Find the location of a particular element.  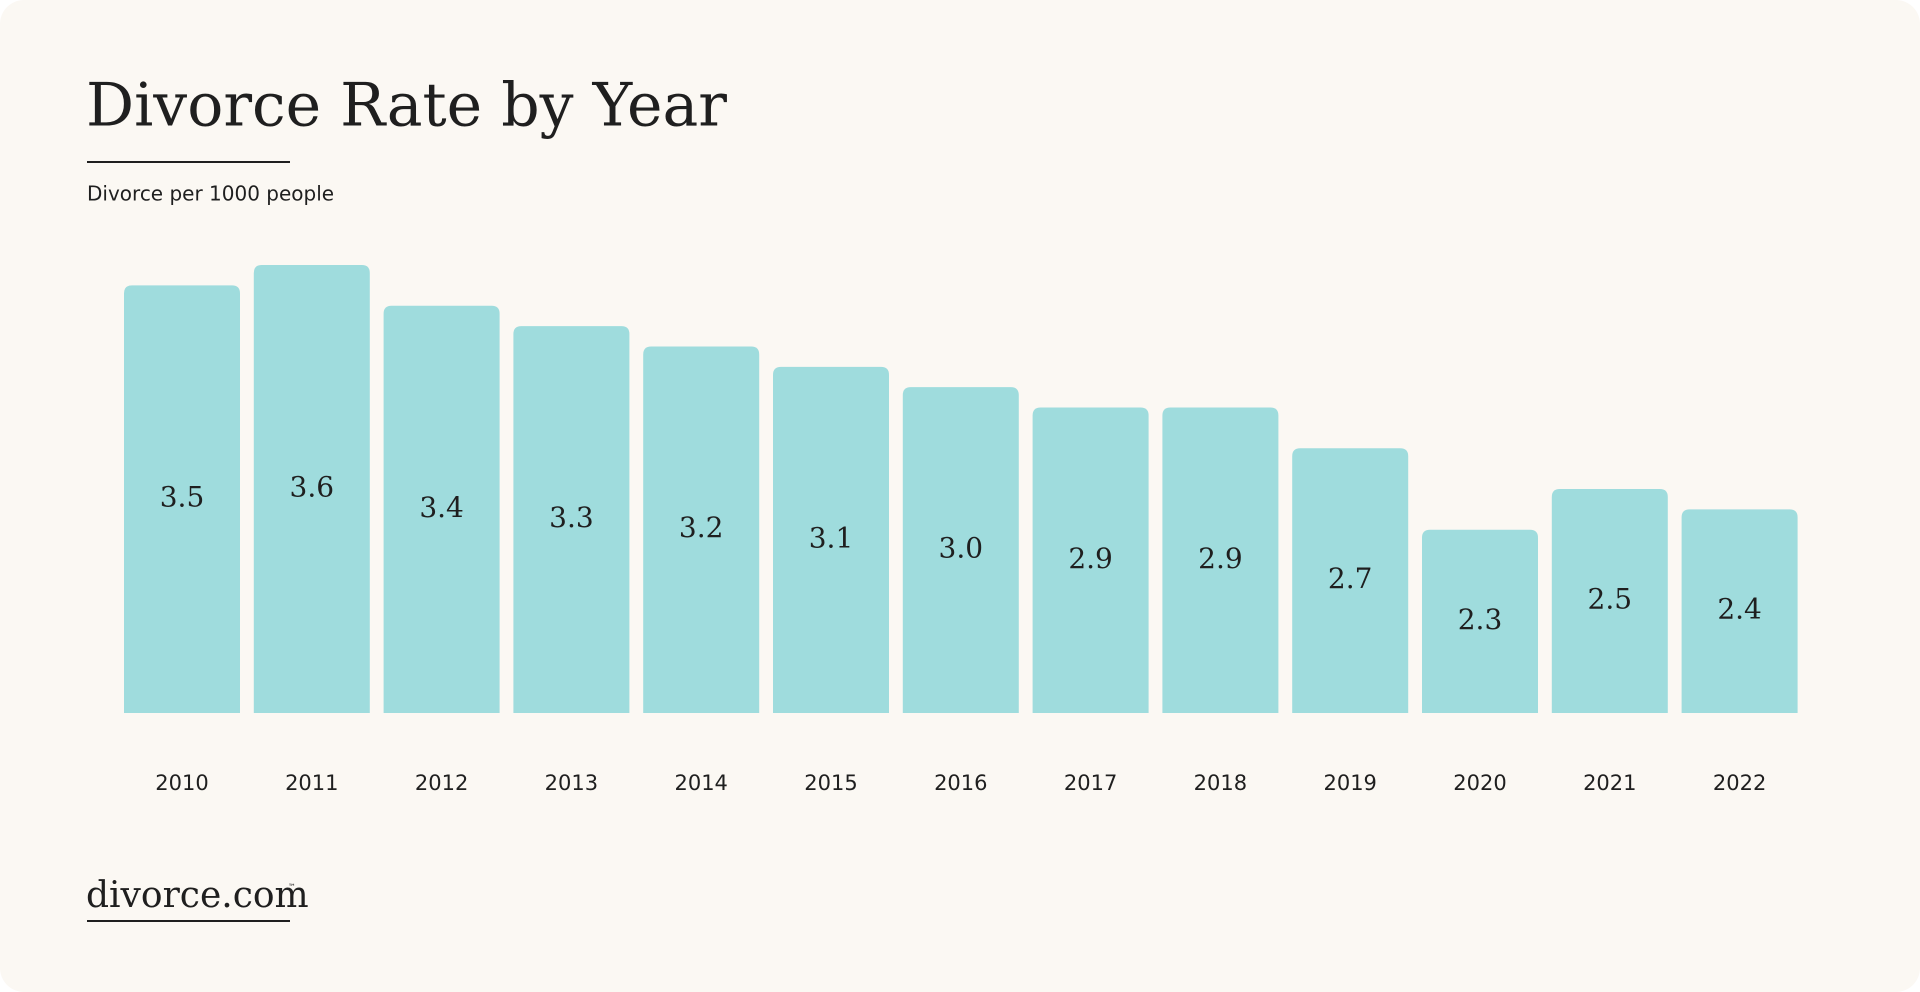

value-label: 3.6 is located at coordinates (312, 487).